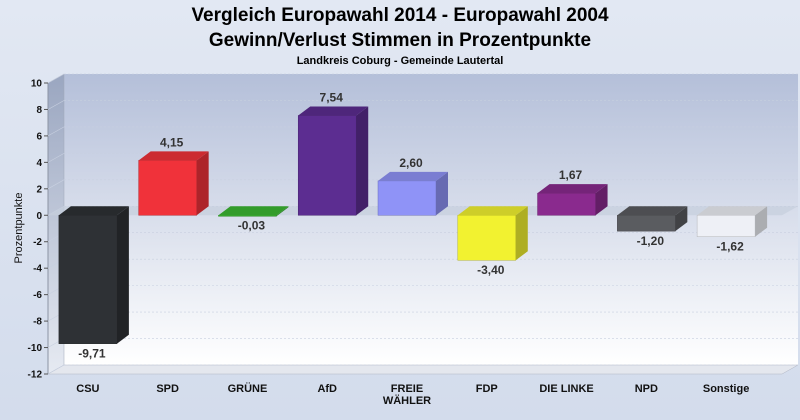  I want to click on y-tick-label: 6, so click(39, 136).